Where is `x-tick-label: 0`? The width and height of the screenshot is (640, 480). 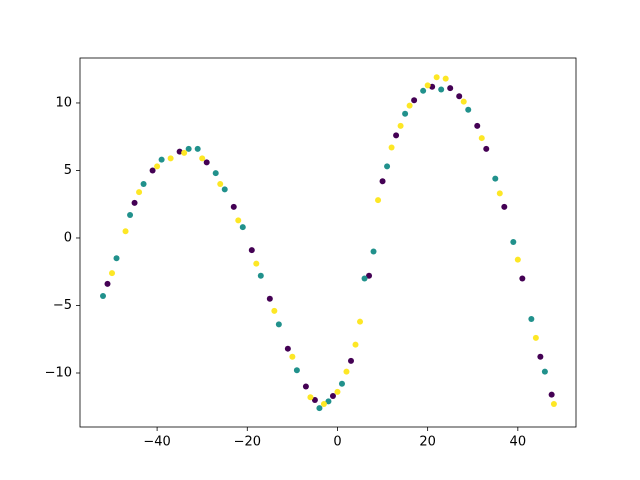
x-tick-label: 0 is located at coordinates (337, 442).